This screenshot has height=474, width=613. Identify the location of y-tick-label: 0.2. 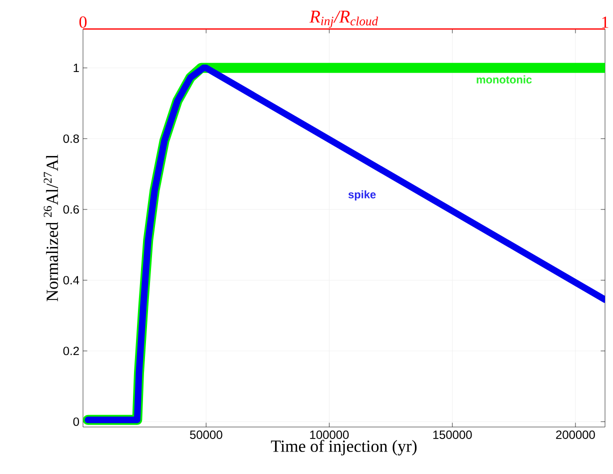
(71, 351).